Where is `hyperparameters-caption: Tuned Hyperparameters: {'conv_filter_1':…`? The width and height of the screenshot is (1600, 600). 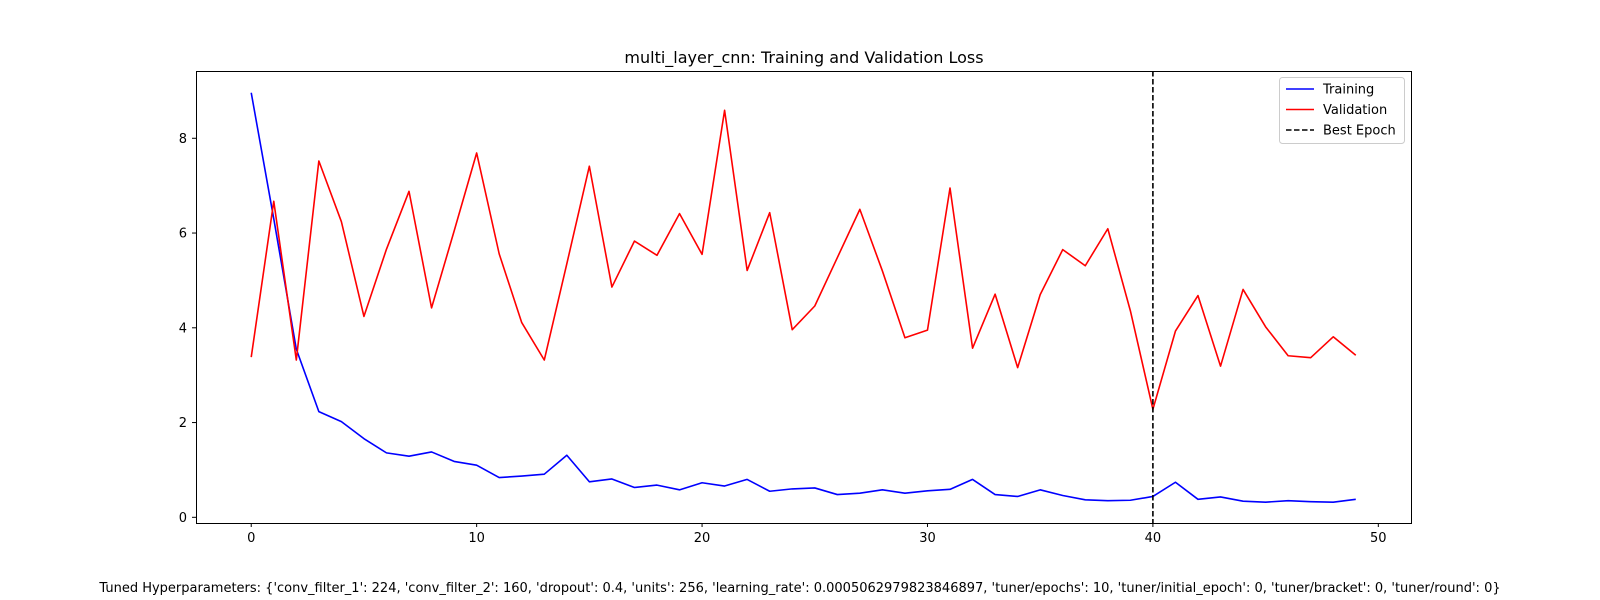 hyperparameters-caption: Tuned Hyperparameters: {'conv_filter_1':… is located at coordinates (800, 588).